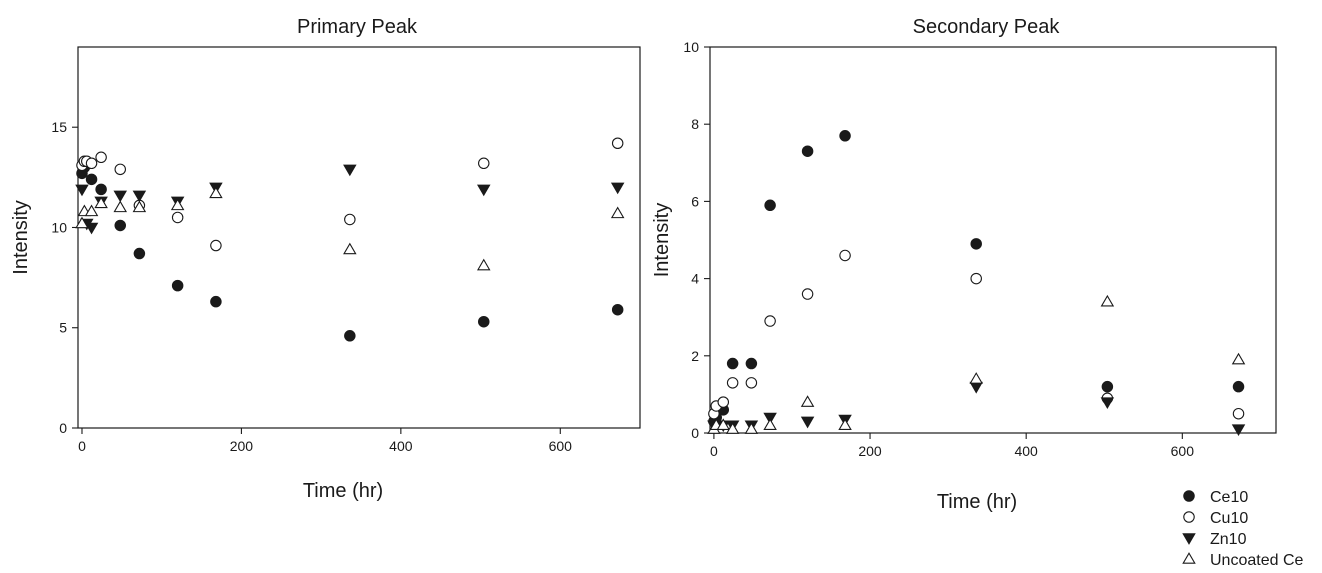 The height and width of the screenshot is (573, 1322). I want to click on series-uncoated-ce, so click(350, 228).